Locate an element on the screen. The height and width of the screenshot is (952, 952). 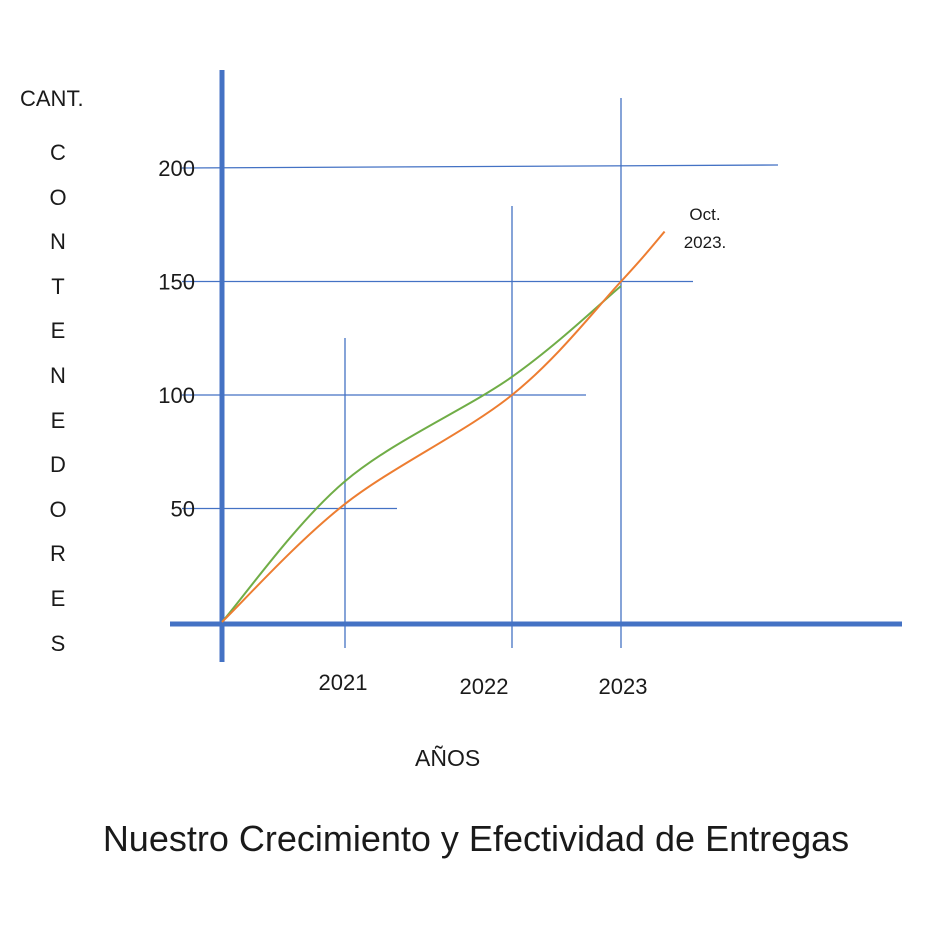
y-axis-vertical-letter: S is located at coordinates (58, 643).